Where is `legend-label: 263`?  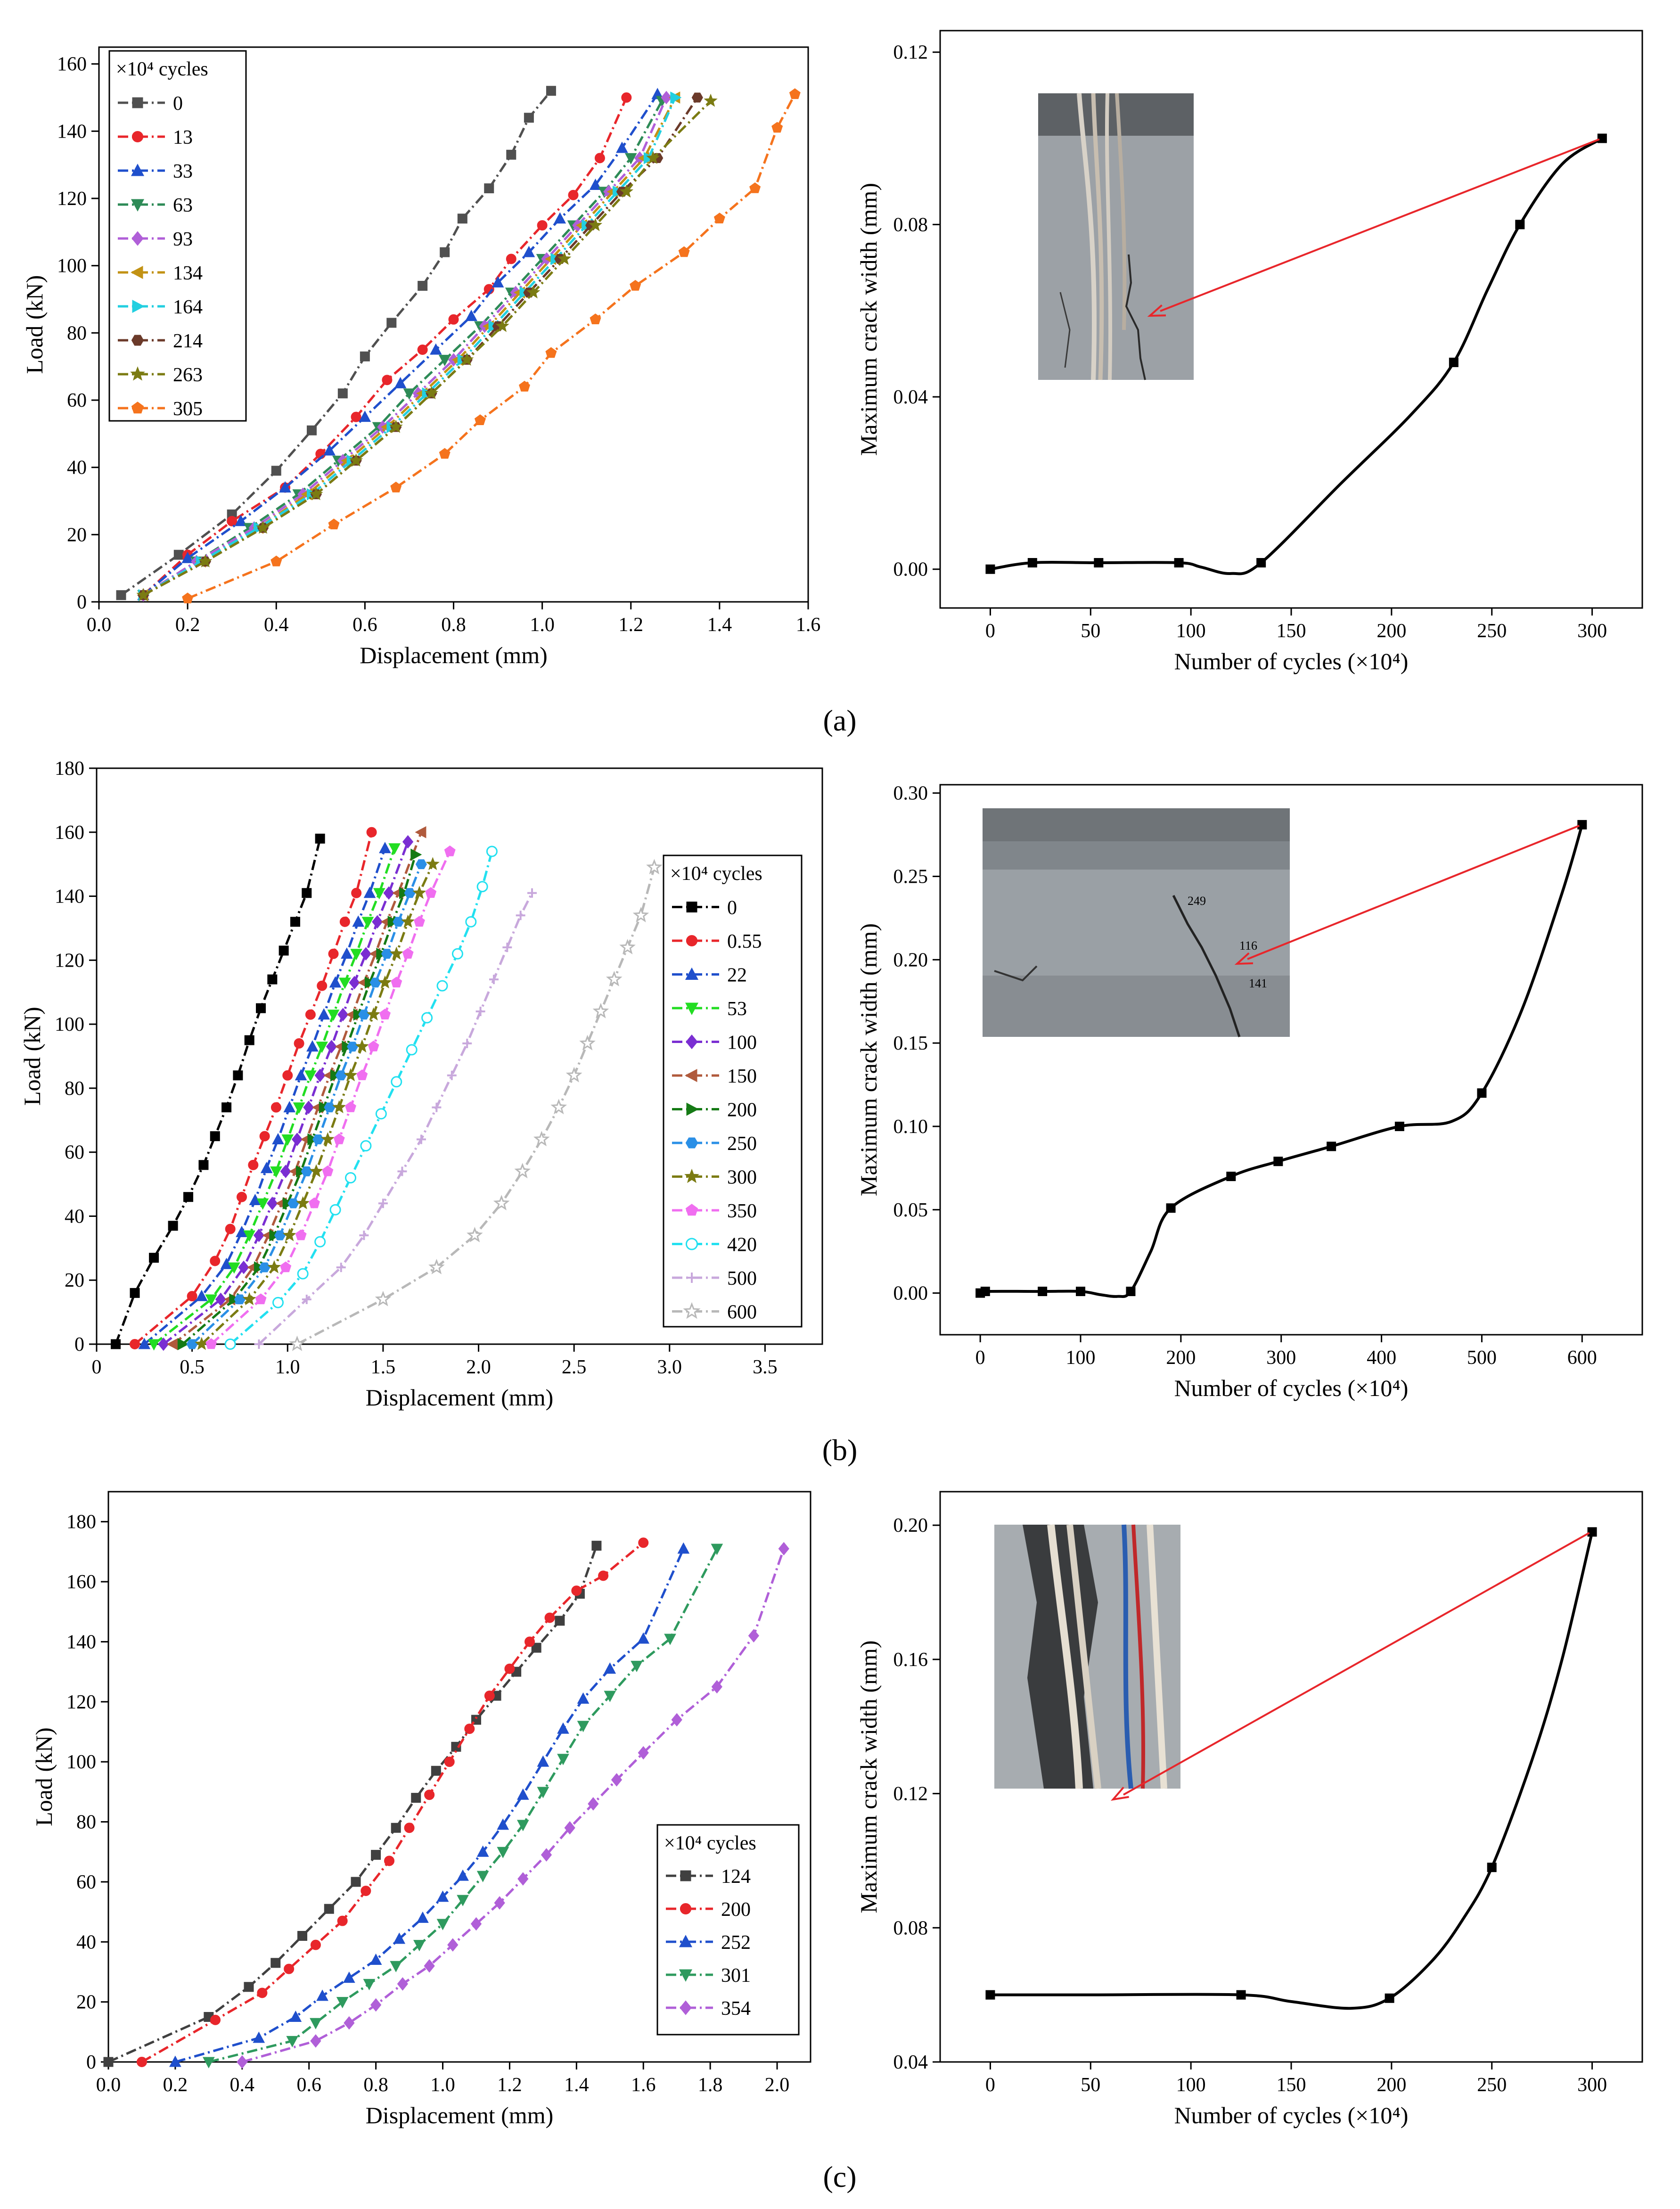
legend-label: 263 is located at coordinates (188, 375).